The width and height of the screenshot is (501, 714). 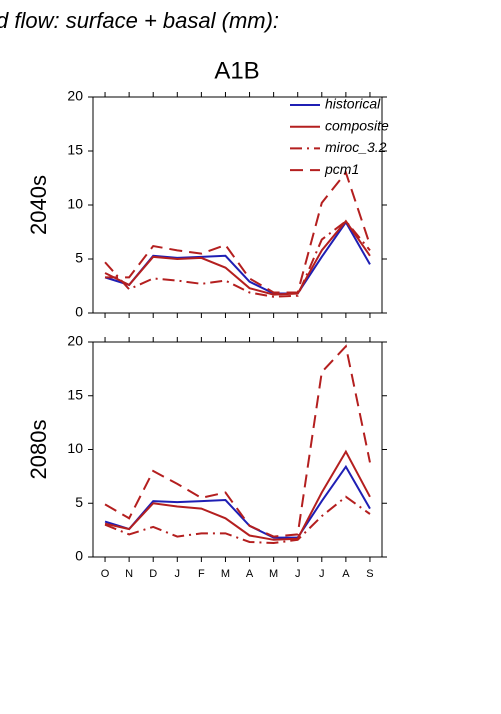 I want to click on legend-label: composite, so click(x=357, y=125).